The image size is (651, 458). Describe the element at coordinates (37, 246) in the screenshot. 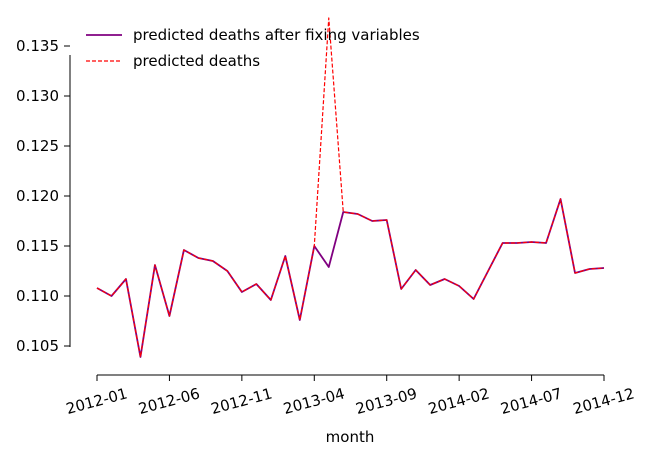

I see `y-tick-label: 0.115` at that location.